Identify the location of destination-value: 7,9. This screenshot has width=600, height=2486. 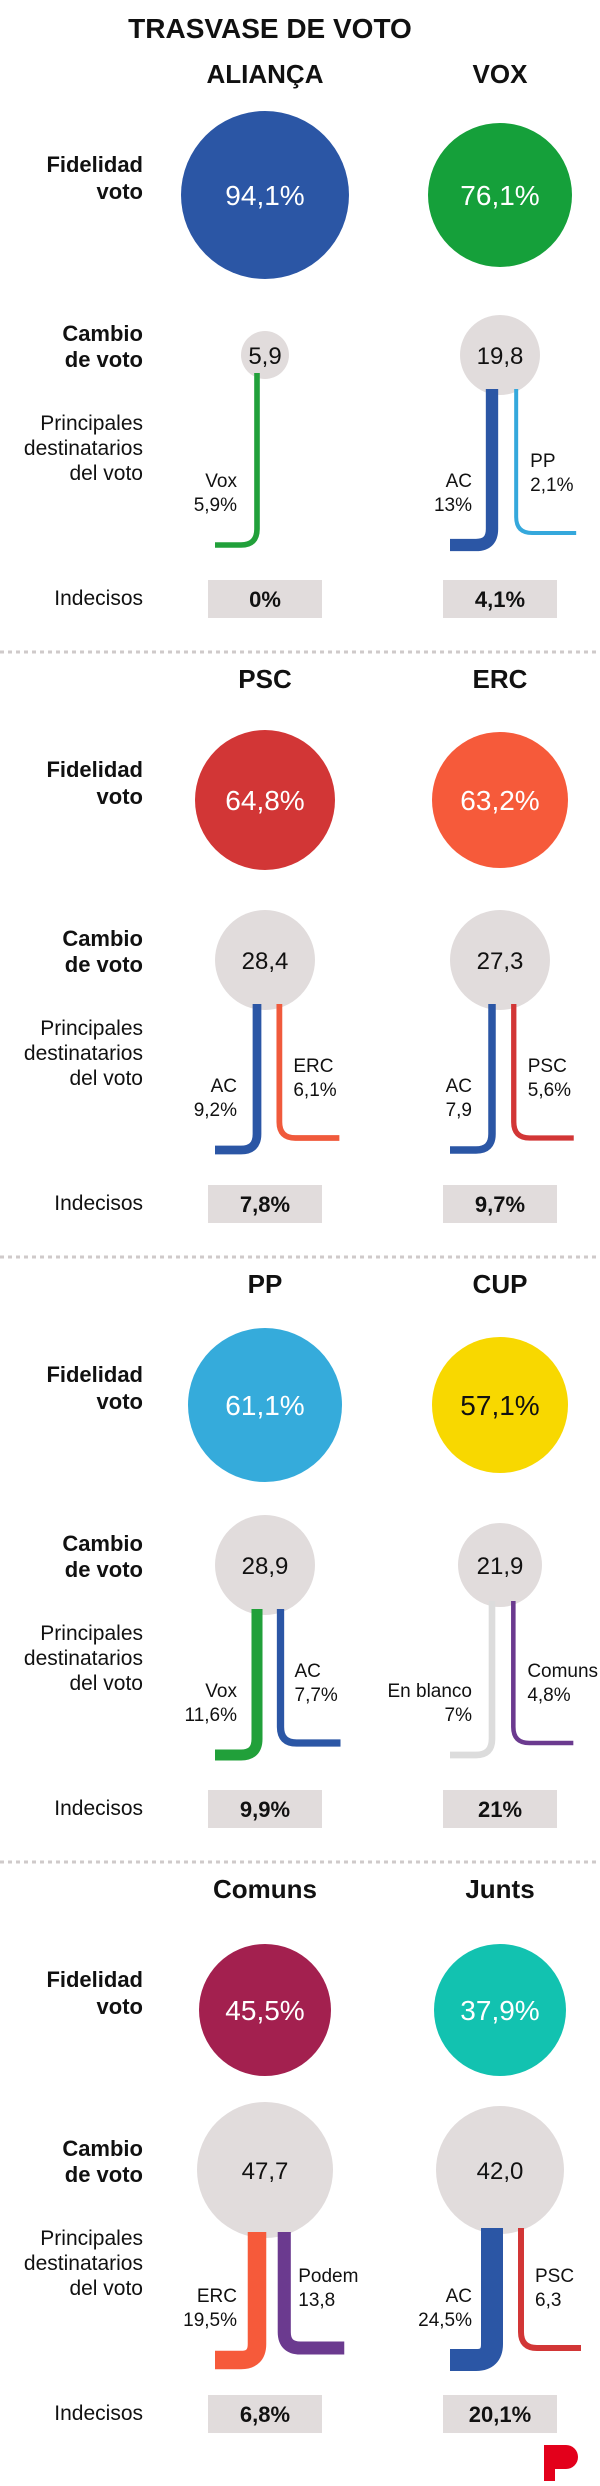
(459, 1110).